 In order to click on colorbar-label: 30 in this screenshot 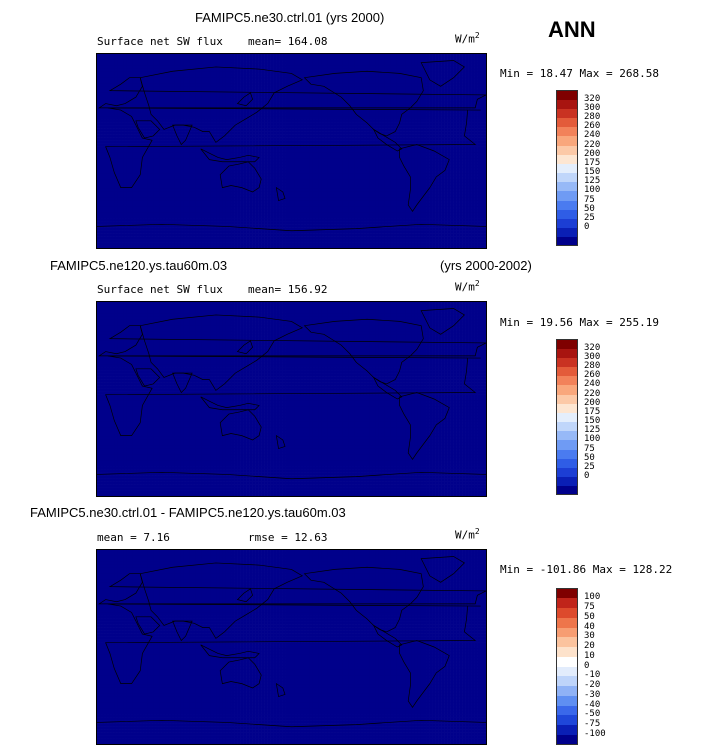, I will do `click(589, 636)`.